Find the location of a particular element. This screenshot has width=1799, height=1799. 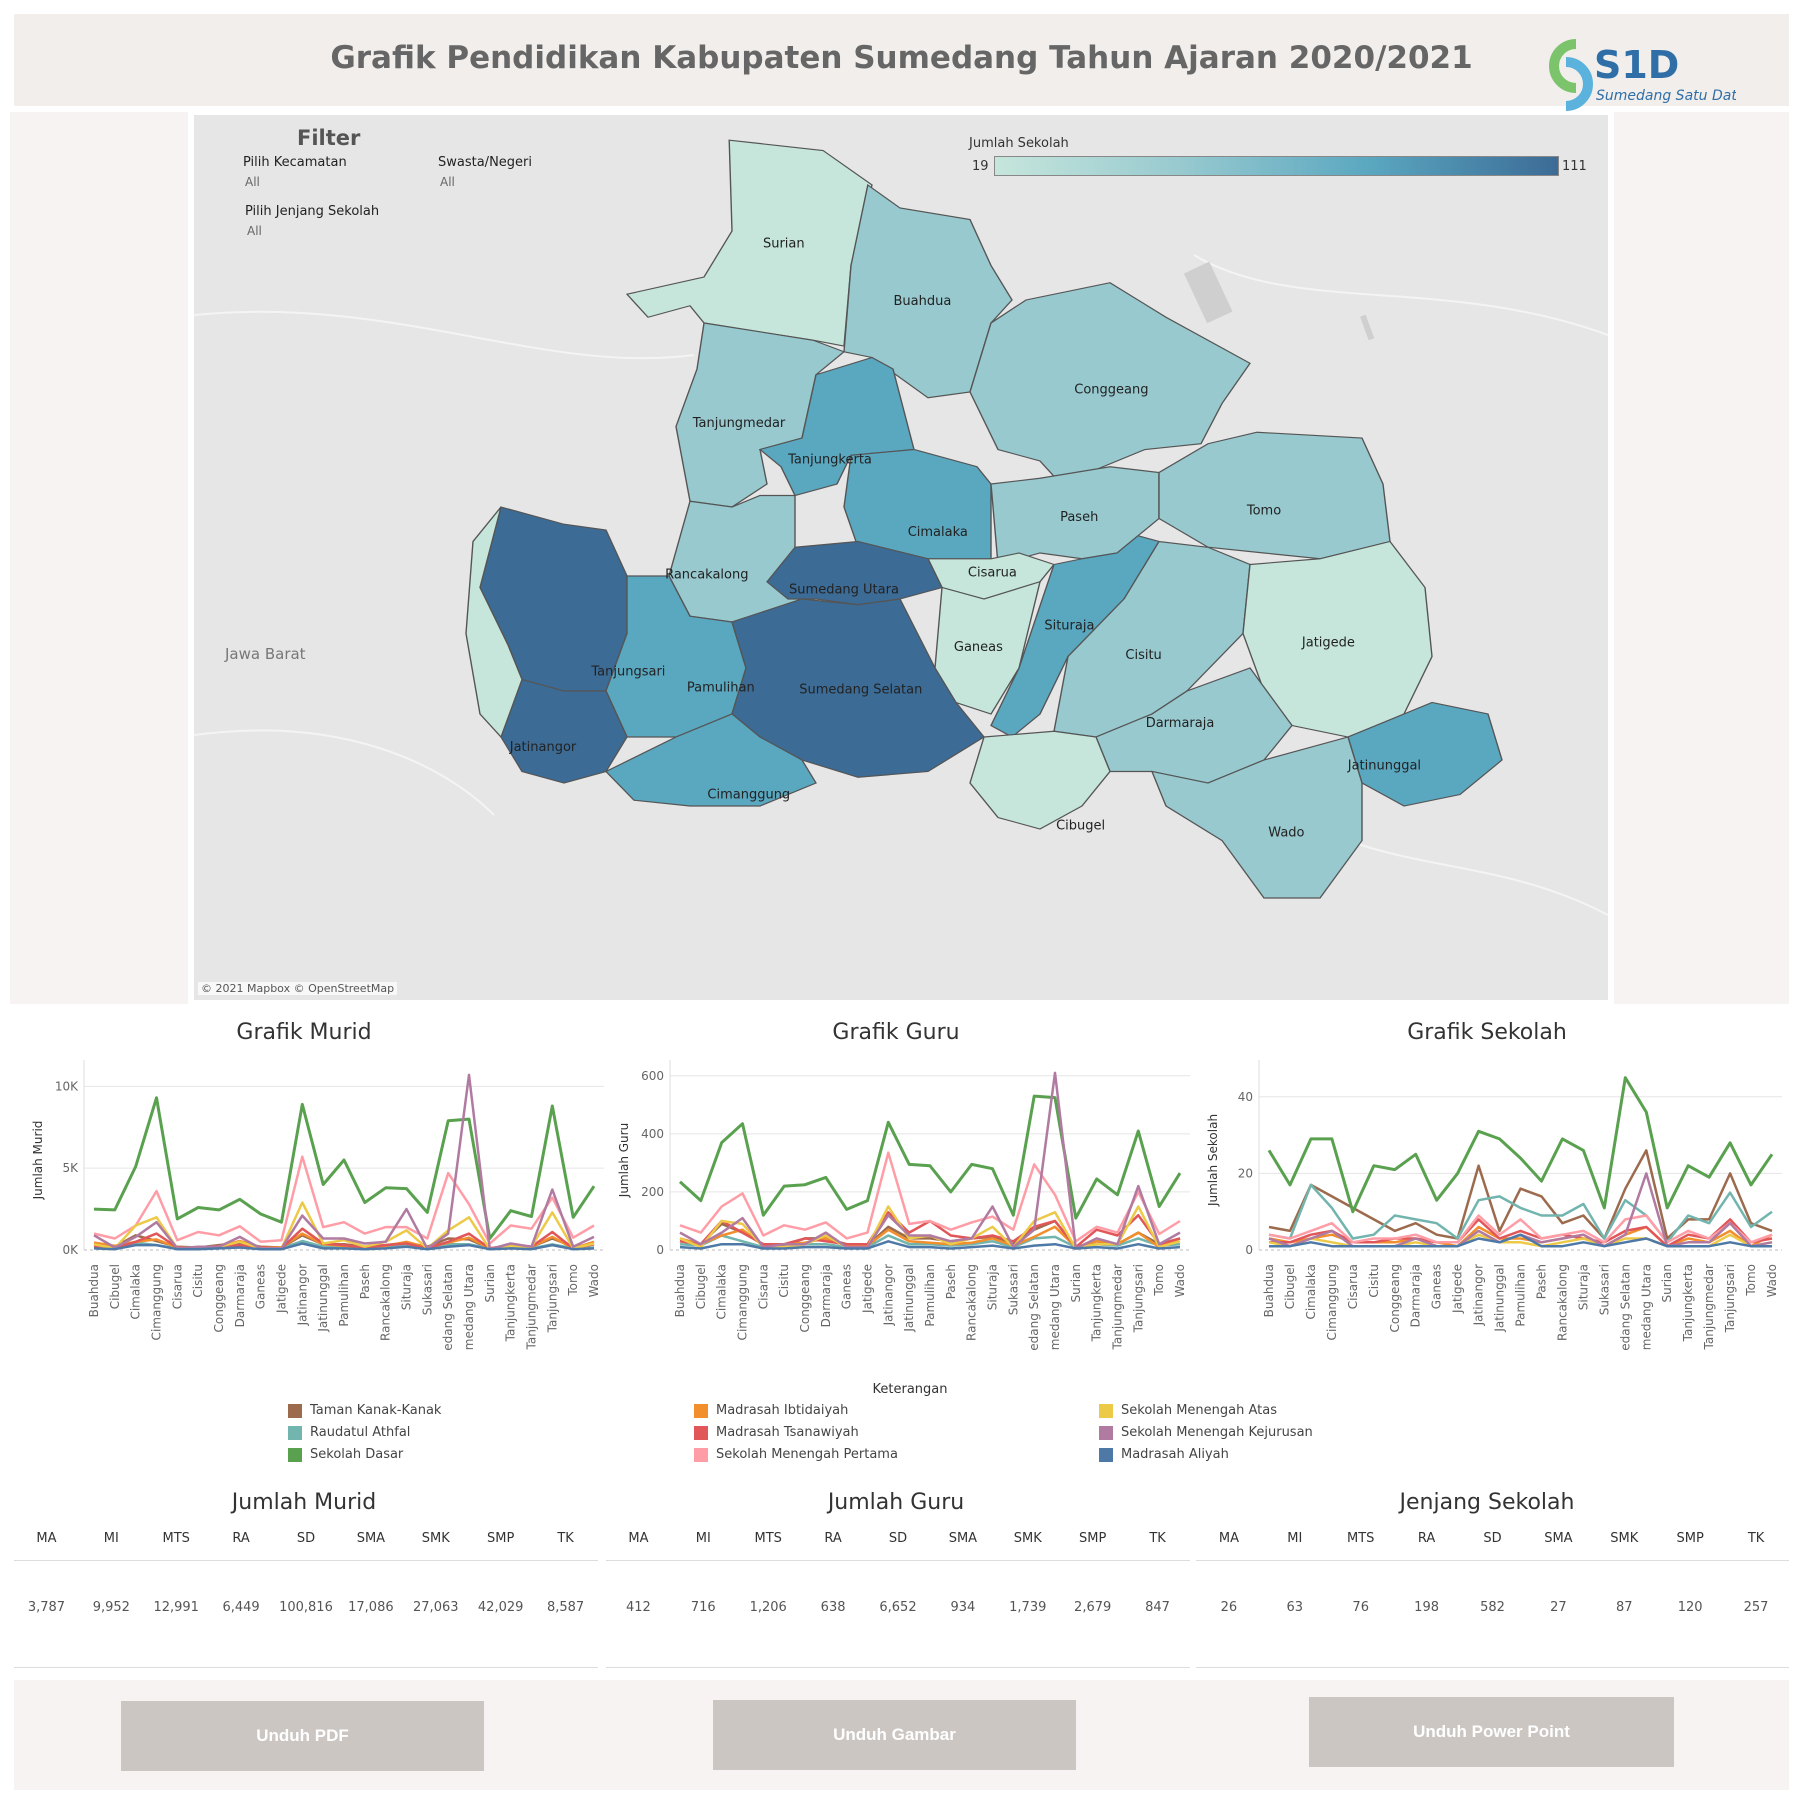

map-legend-title: Jumlah Sekolah is located at coordinates (1019, 143).